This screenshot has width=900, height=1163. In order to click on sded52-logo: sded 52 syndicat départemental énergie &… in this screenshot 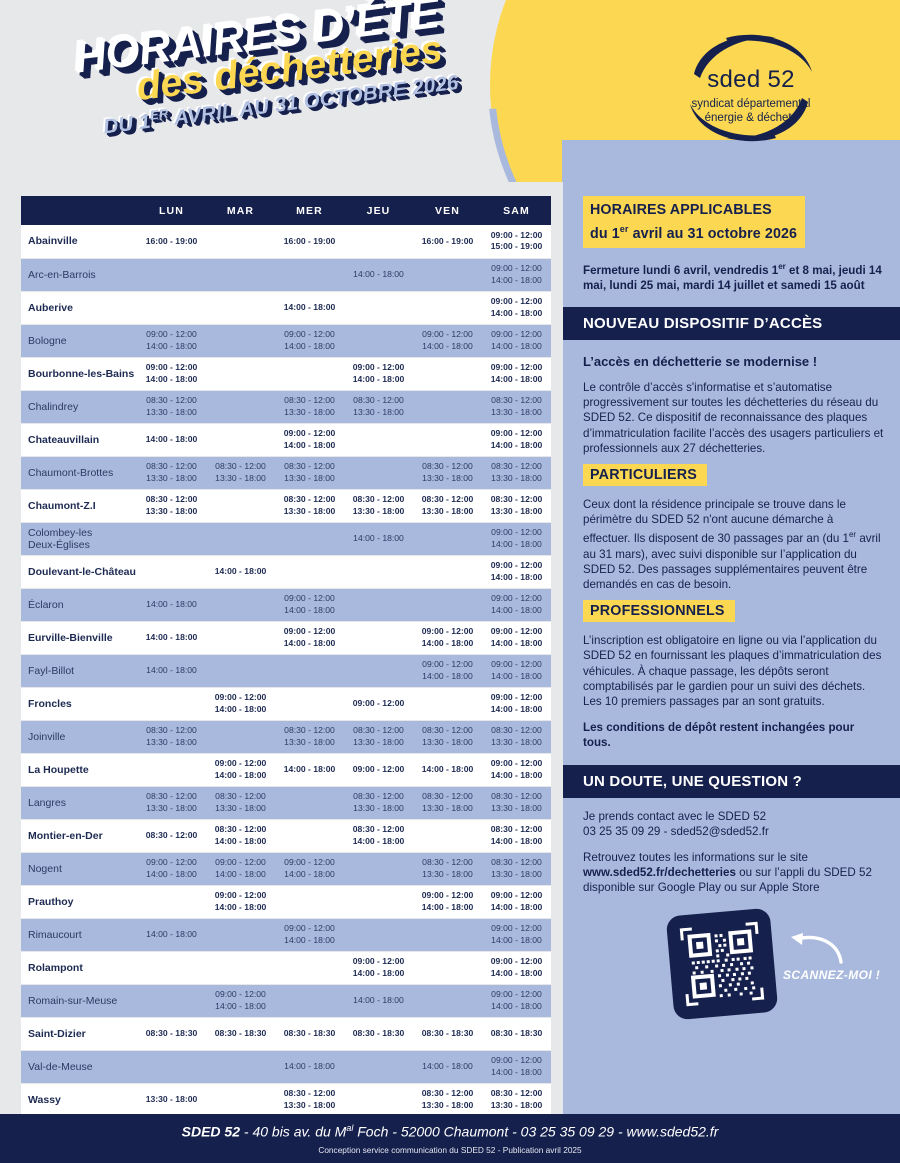, I will do `click(751, 88)`.